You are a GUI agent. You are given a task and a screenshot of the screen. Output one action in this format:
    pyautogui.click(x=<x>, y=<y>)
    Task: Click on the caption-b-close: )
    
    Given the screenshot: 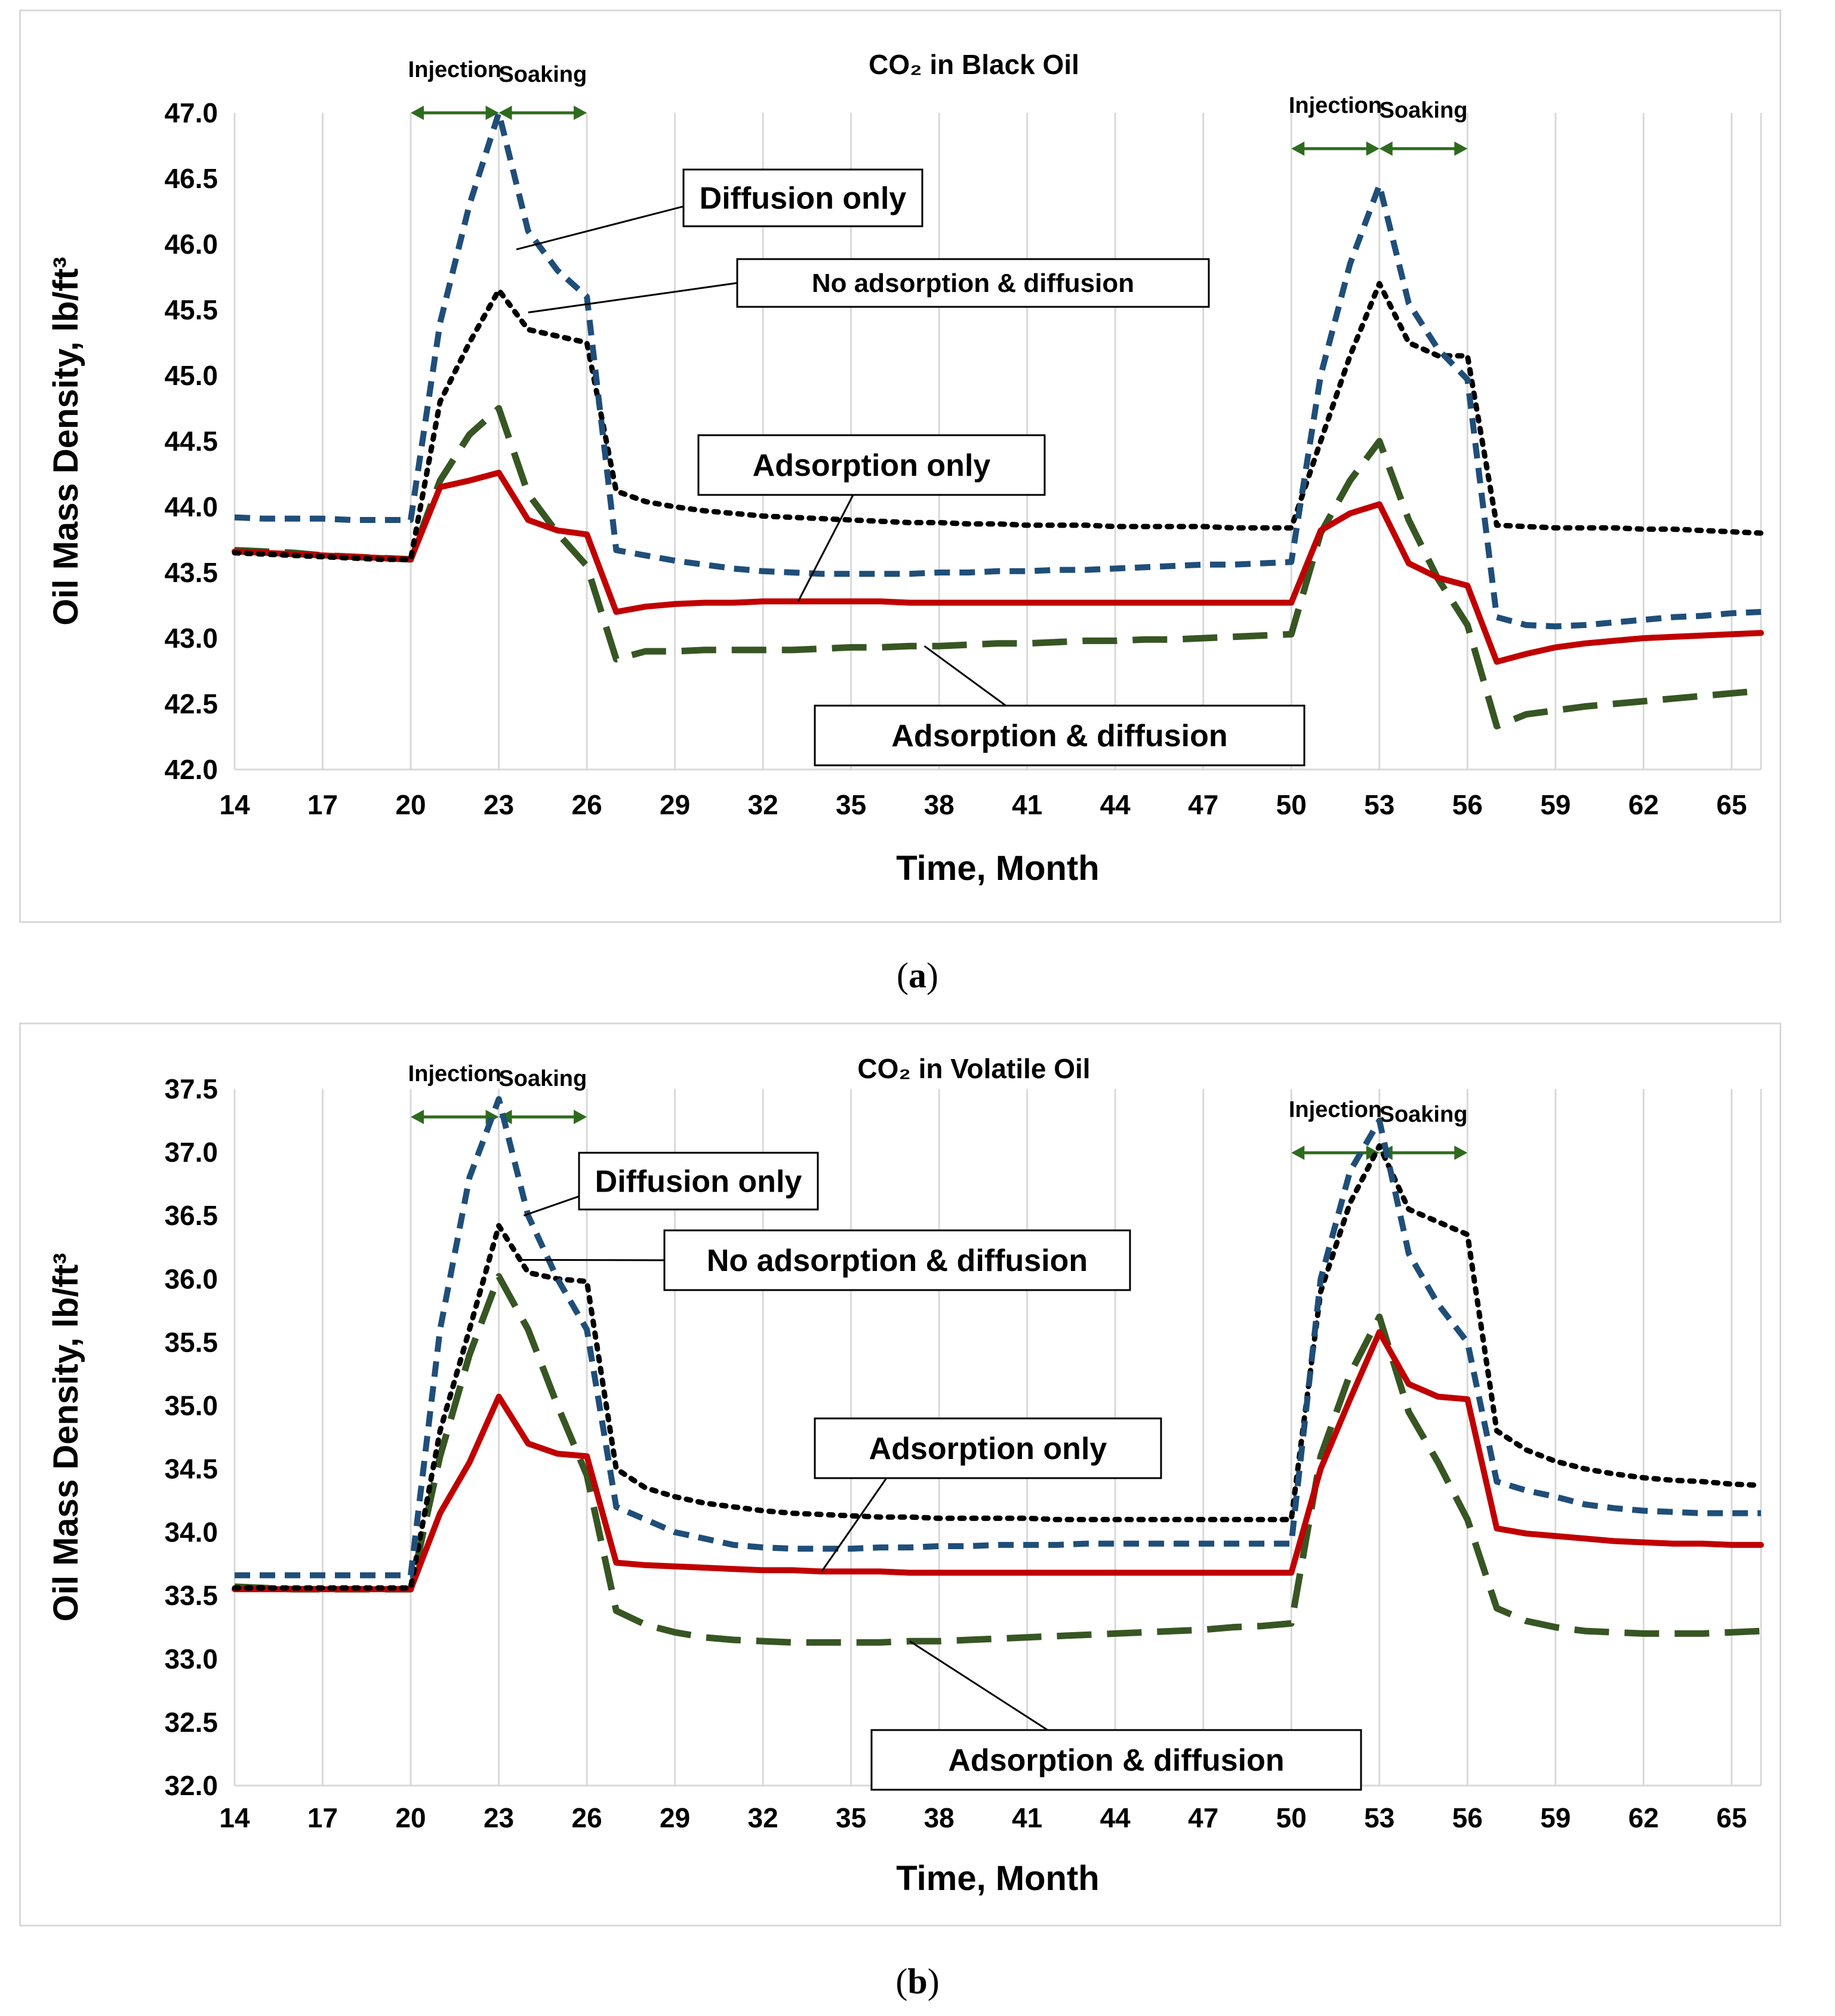 What is the action you would take?
    pyautogui.click(x=934, y=1981)
    